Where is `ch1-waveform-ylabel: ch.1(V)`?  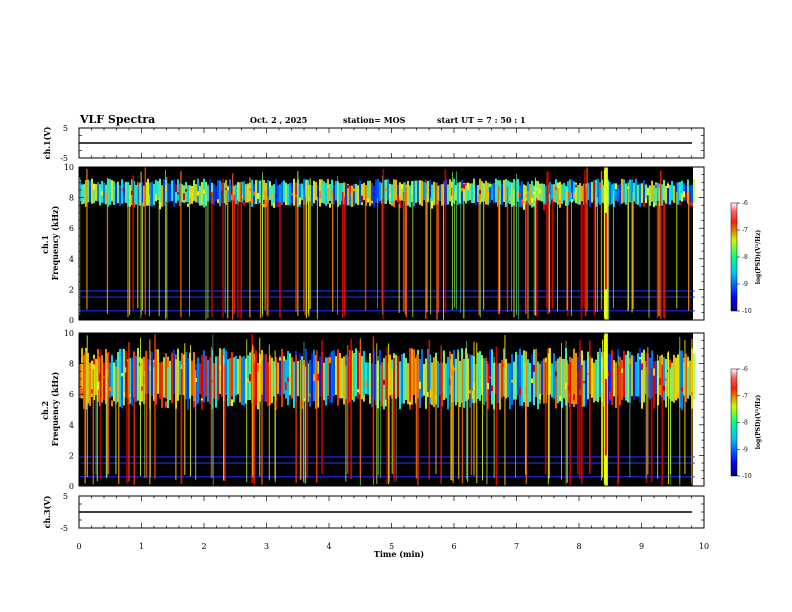
ch1-waveform-ylabel: ch.1(V) is located at coordinates (47, 142).